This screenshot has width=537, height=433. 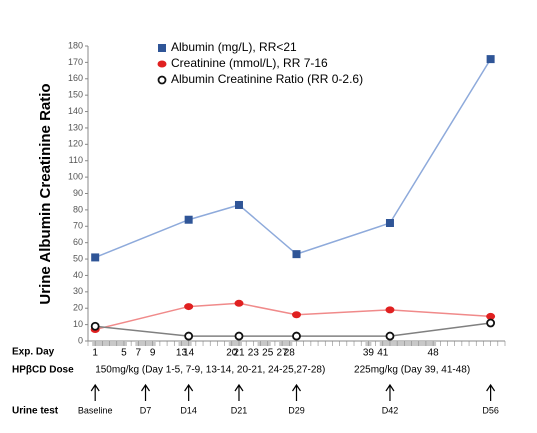 What do you see at coordinates (76, 160) in the screenshot?
I see `y-tick-label: 110` at bounding box center [76, 160].